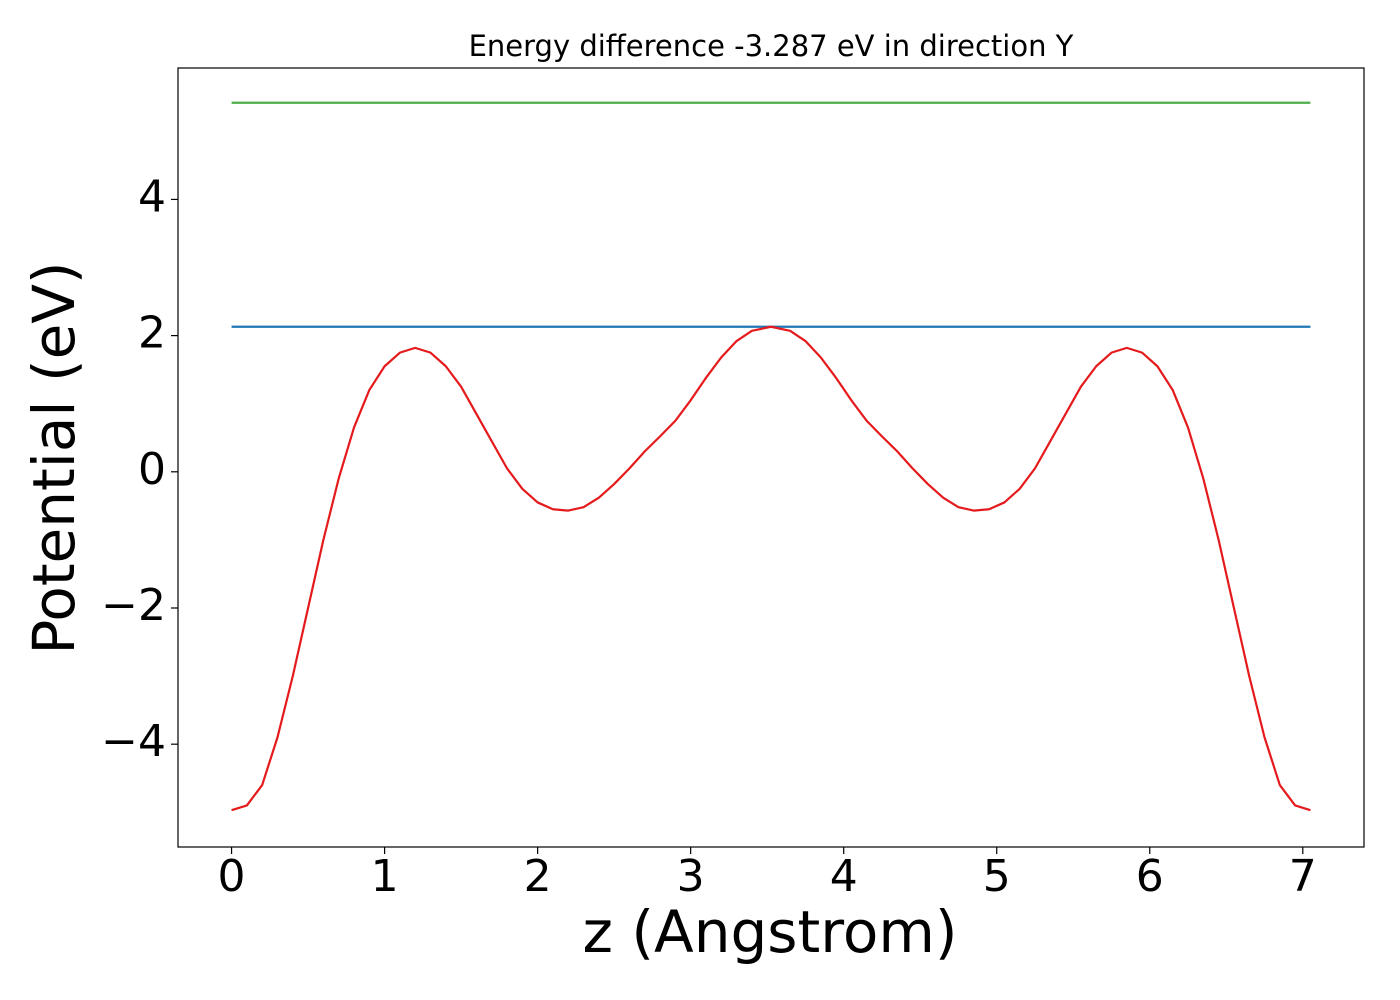  I want to click on x-axis-label: z (Angstrom), so click(770, 932).